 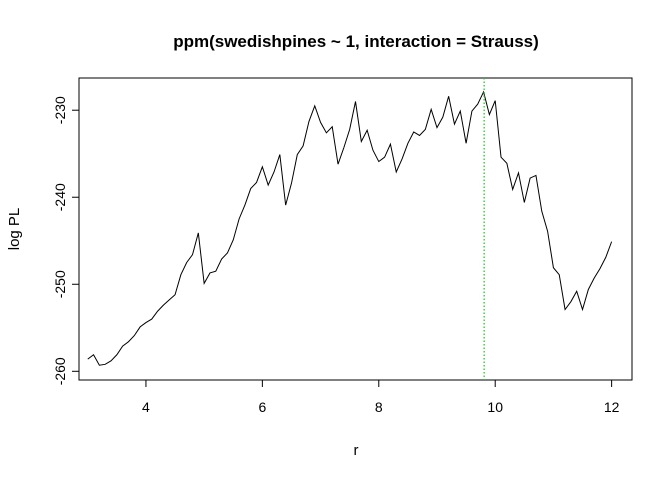 I want to click on y-tick-label: -230, so click(x=60, y=110).